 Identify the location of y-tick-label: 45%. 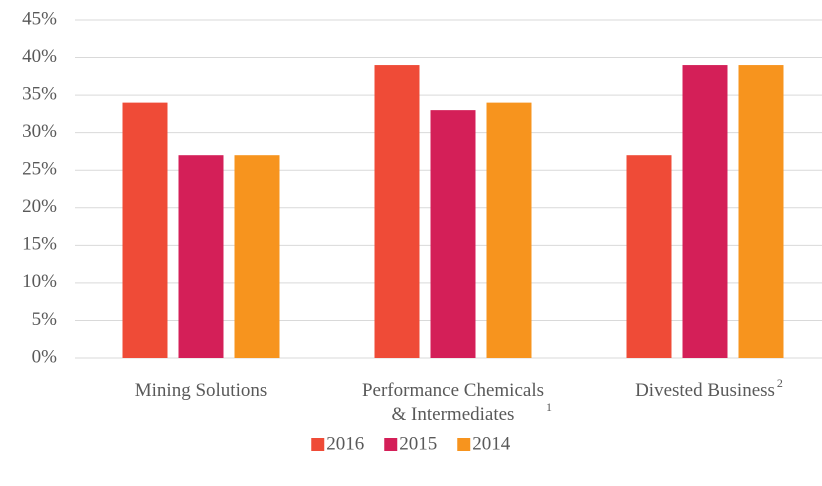
(39, 18).